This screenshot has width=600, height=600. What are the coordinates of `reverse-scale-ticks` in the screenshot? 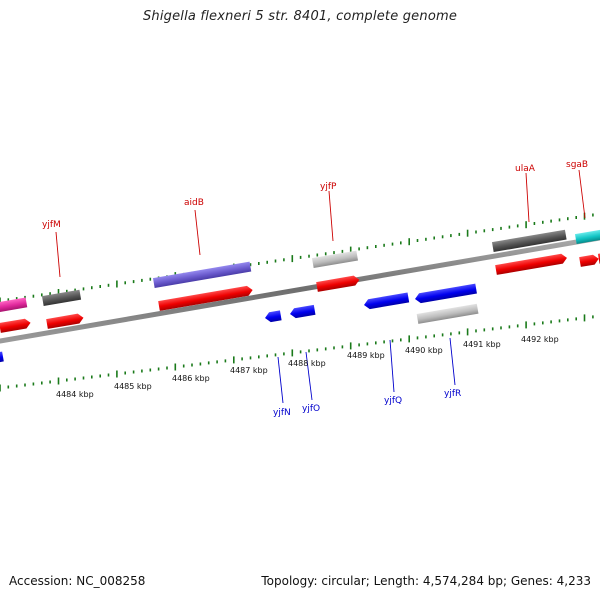 It's located at (297, 353).